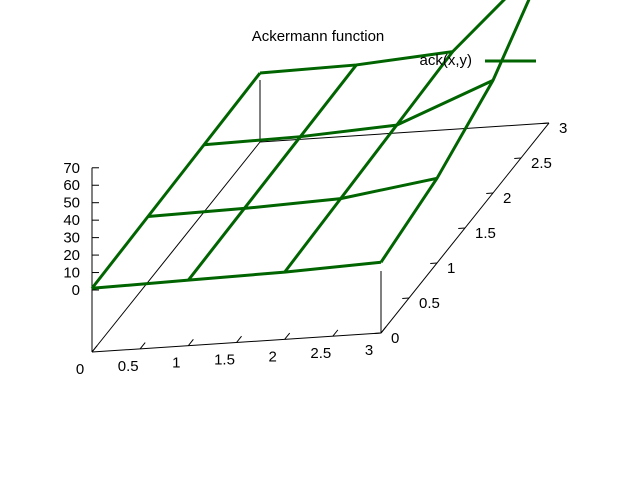 The width and height of the screenshot is (640, 480). What do you see at coordinates (71, 255) in the screenshot?
I see `z-tick-label: 20` at bounding box center [71, 255].